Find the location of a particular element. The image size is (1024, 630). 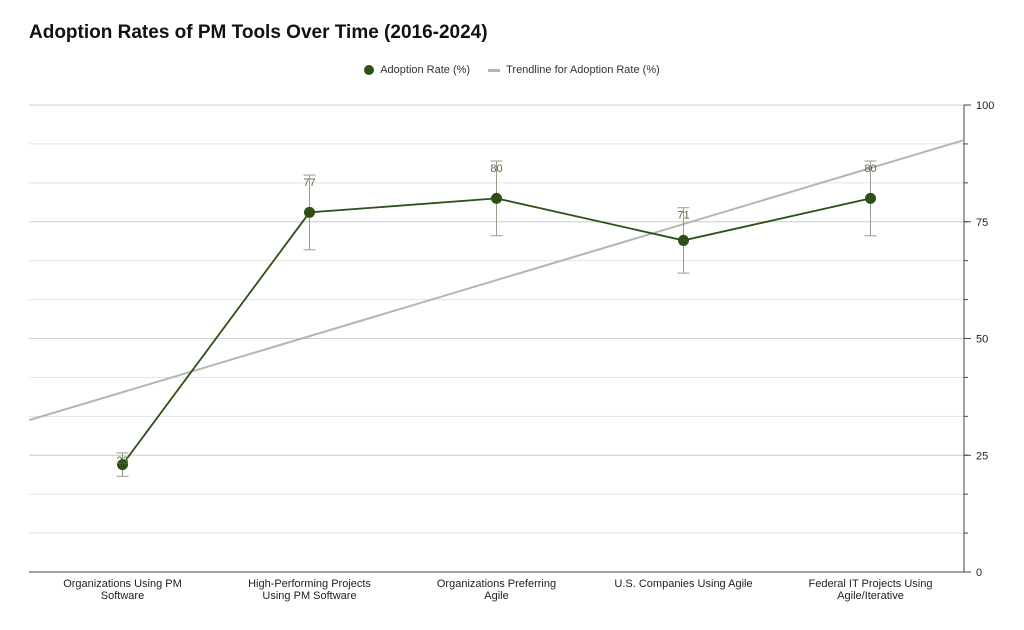

legend-marker-adoption-rate is located at coordinates (369, 70).